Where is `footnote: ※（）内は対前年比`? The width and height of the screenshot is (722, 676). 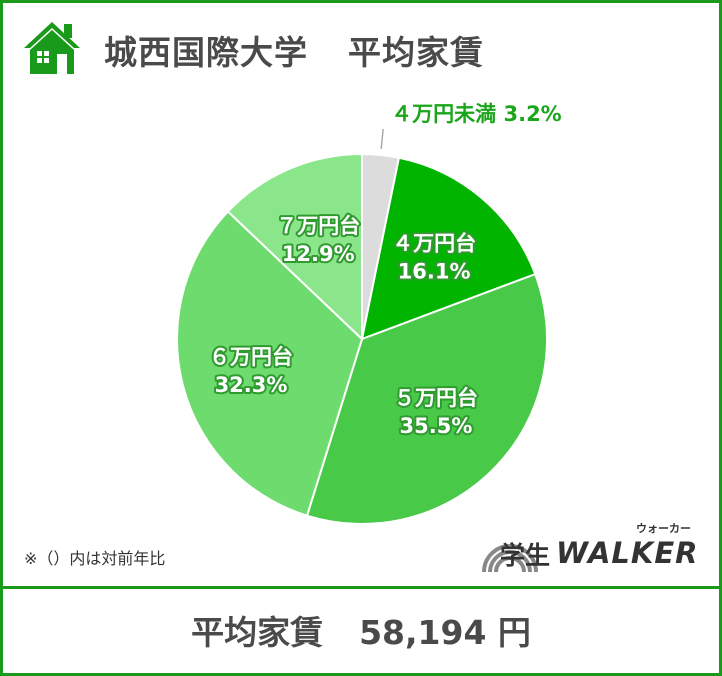
footnote: ※（）内は対前年比 is located at coordinates (95, 558).